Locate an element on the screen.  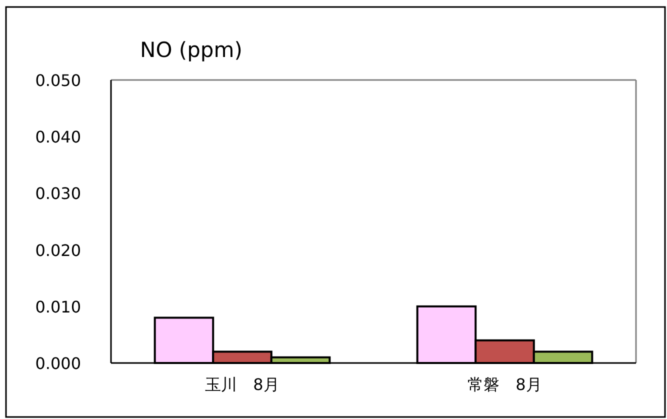
ytick: 0.020 is located at coordinates (58, 250).